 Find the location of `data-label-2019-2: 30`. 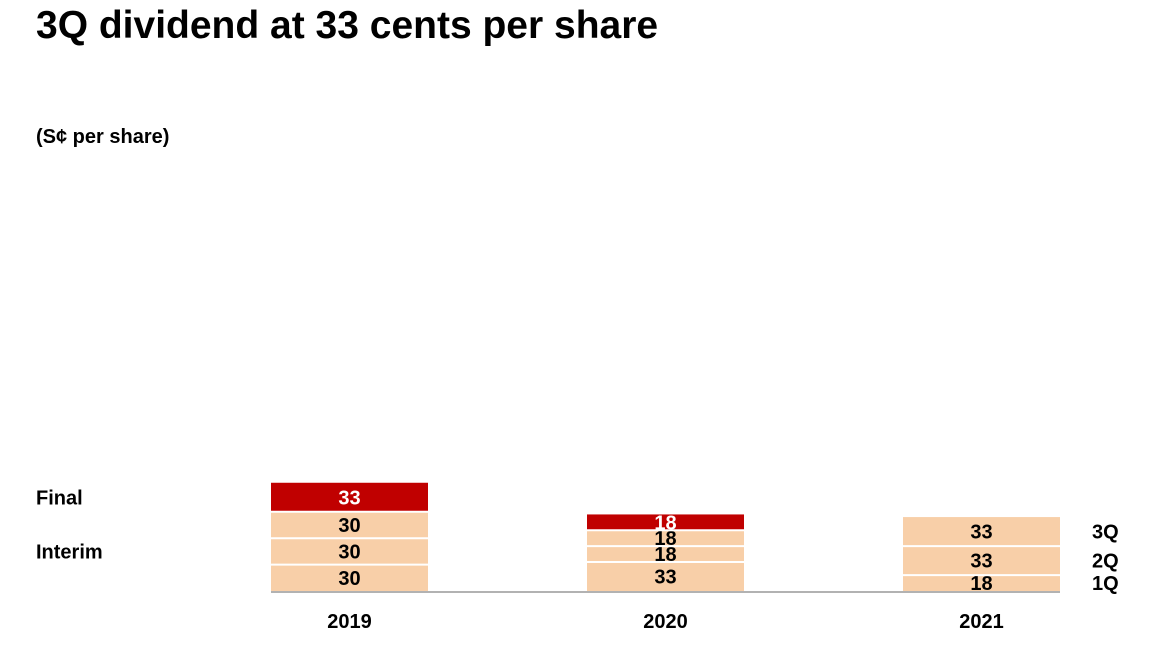

data-label-2019-2: 30 is located at coordinates (349, 552).